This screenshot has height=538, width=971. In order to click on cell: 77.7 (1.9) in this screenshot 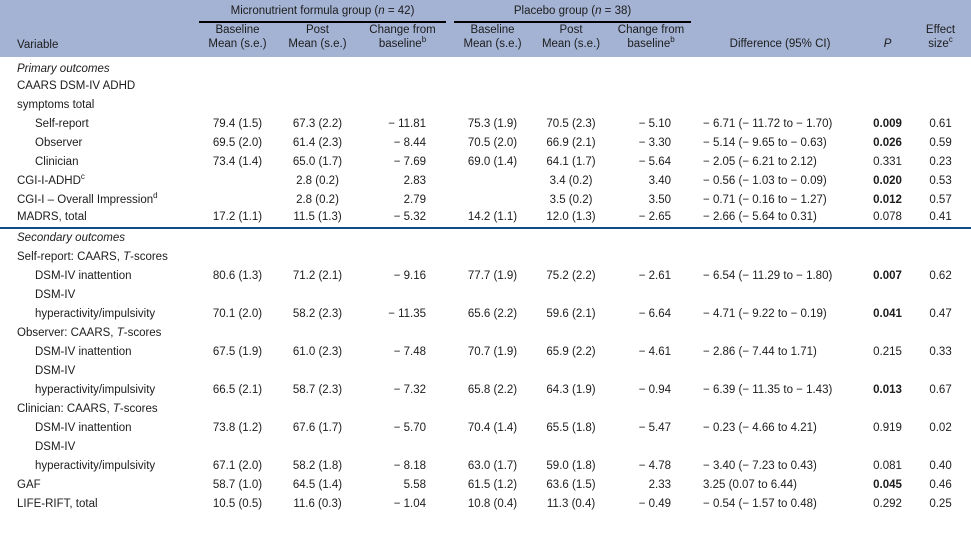, I will do `click(492, 275)`.